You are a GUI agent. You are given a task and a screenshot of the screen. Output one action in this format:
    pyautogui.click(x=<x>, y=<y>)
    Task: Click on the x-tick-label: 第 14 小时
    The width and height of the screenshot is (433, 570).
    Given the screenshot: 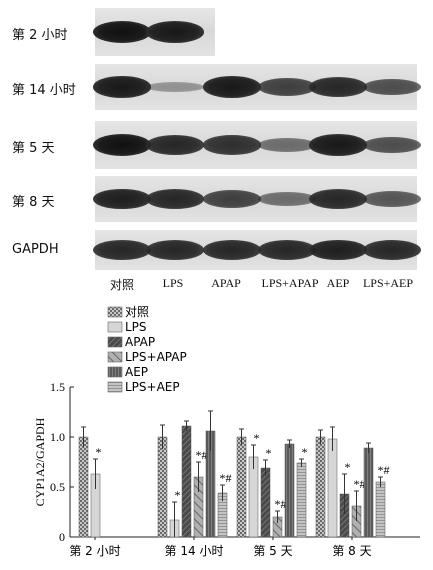 What is the action you would take?
    pyautogui.click(x=194, y=551)
    